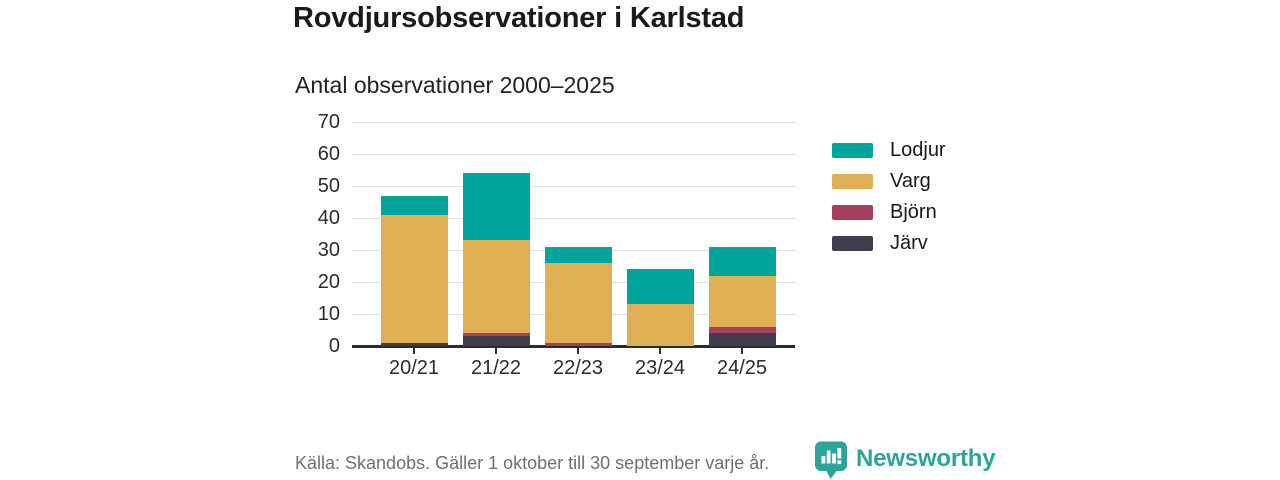 The width and height of the screenshot is (1280, 480). I want to click on legend-label-björn: Björn, so click(913, 212).